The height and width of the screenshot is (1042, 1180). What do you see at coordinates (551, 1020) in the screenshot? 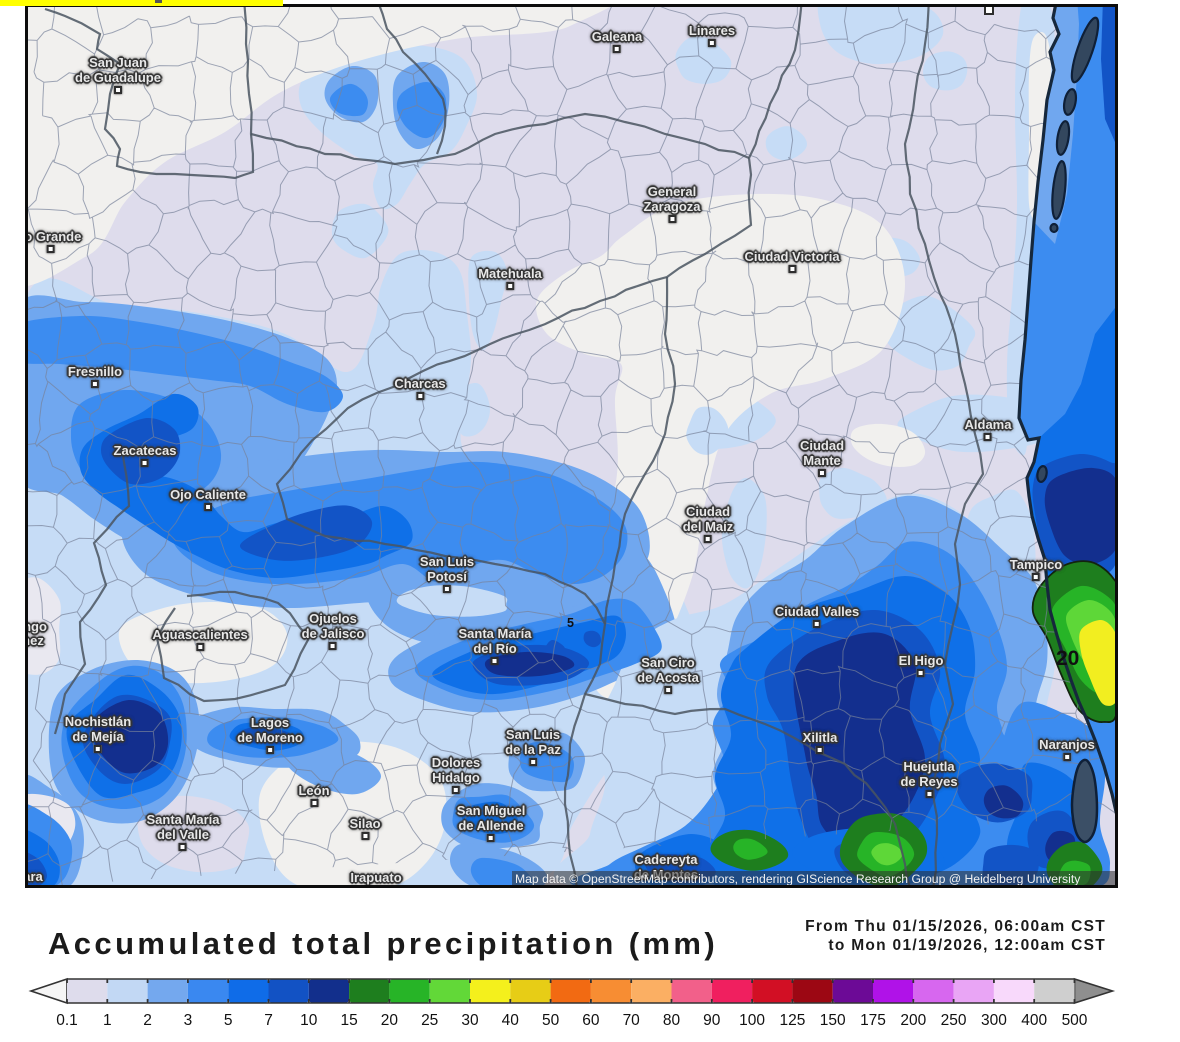
I see `svg-text: 50` at bounding box center [551, 1020].